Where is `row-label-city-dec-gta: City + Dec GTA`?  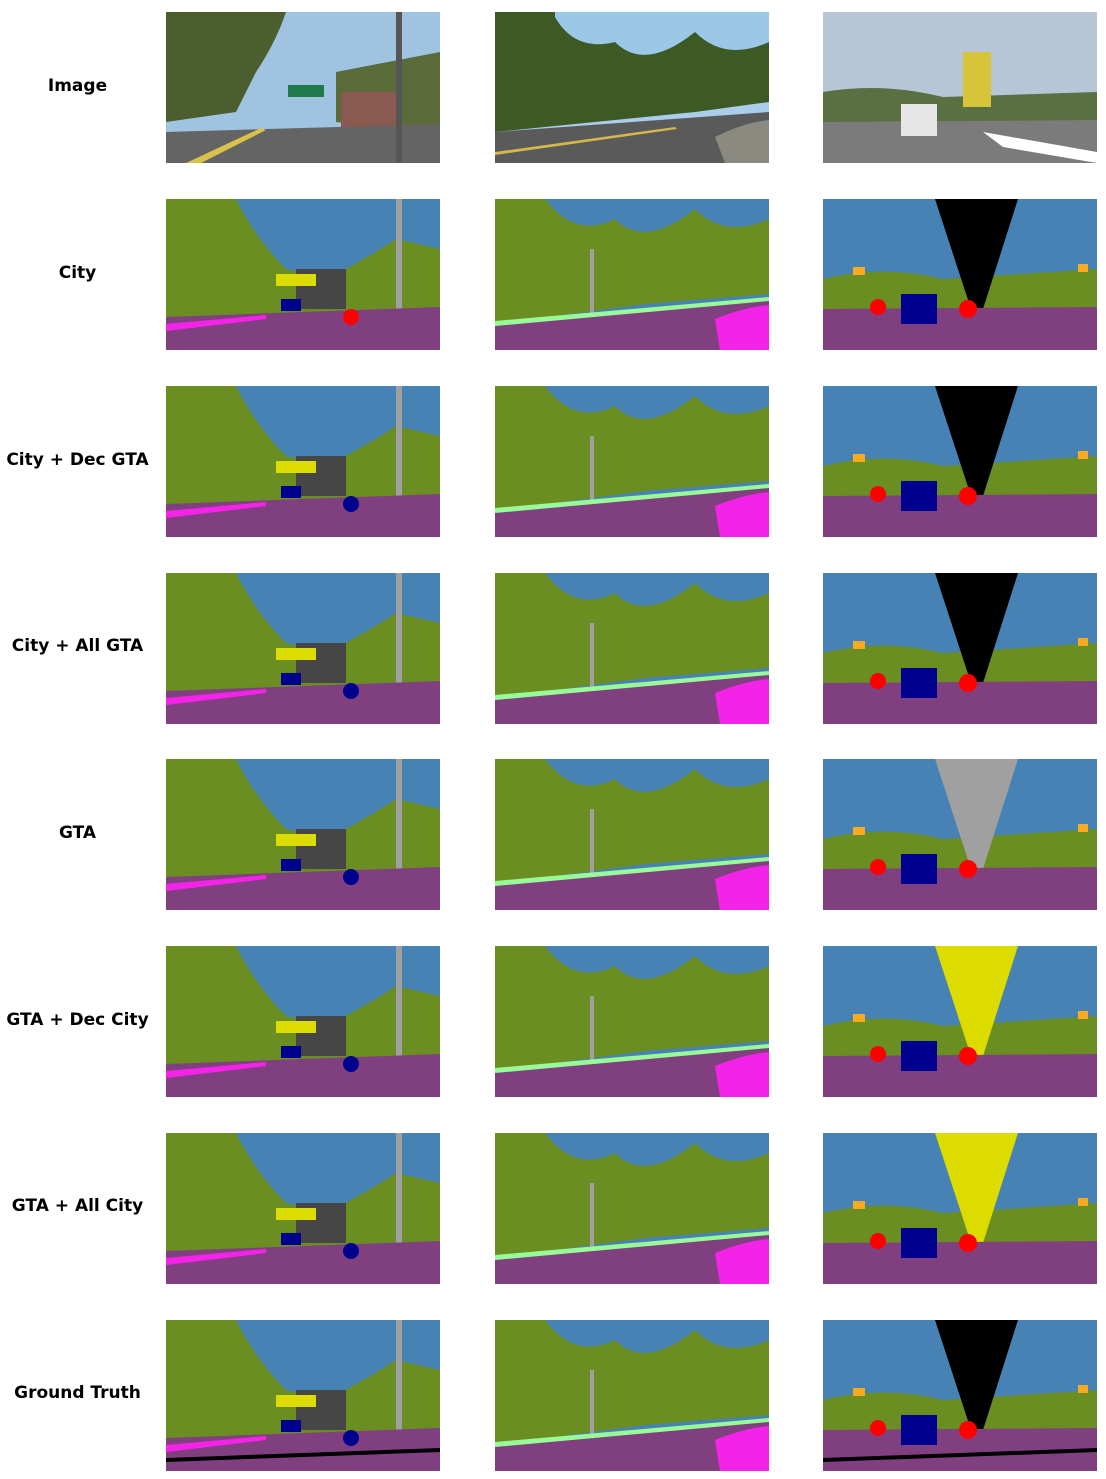
row-label-city-dec-gta: City + Dec GTA is located at coordinates (77, 460).